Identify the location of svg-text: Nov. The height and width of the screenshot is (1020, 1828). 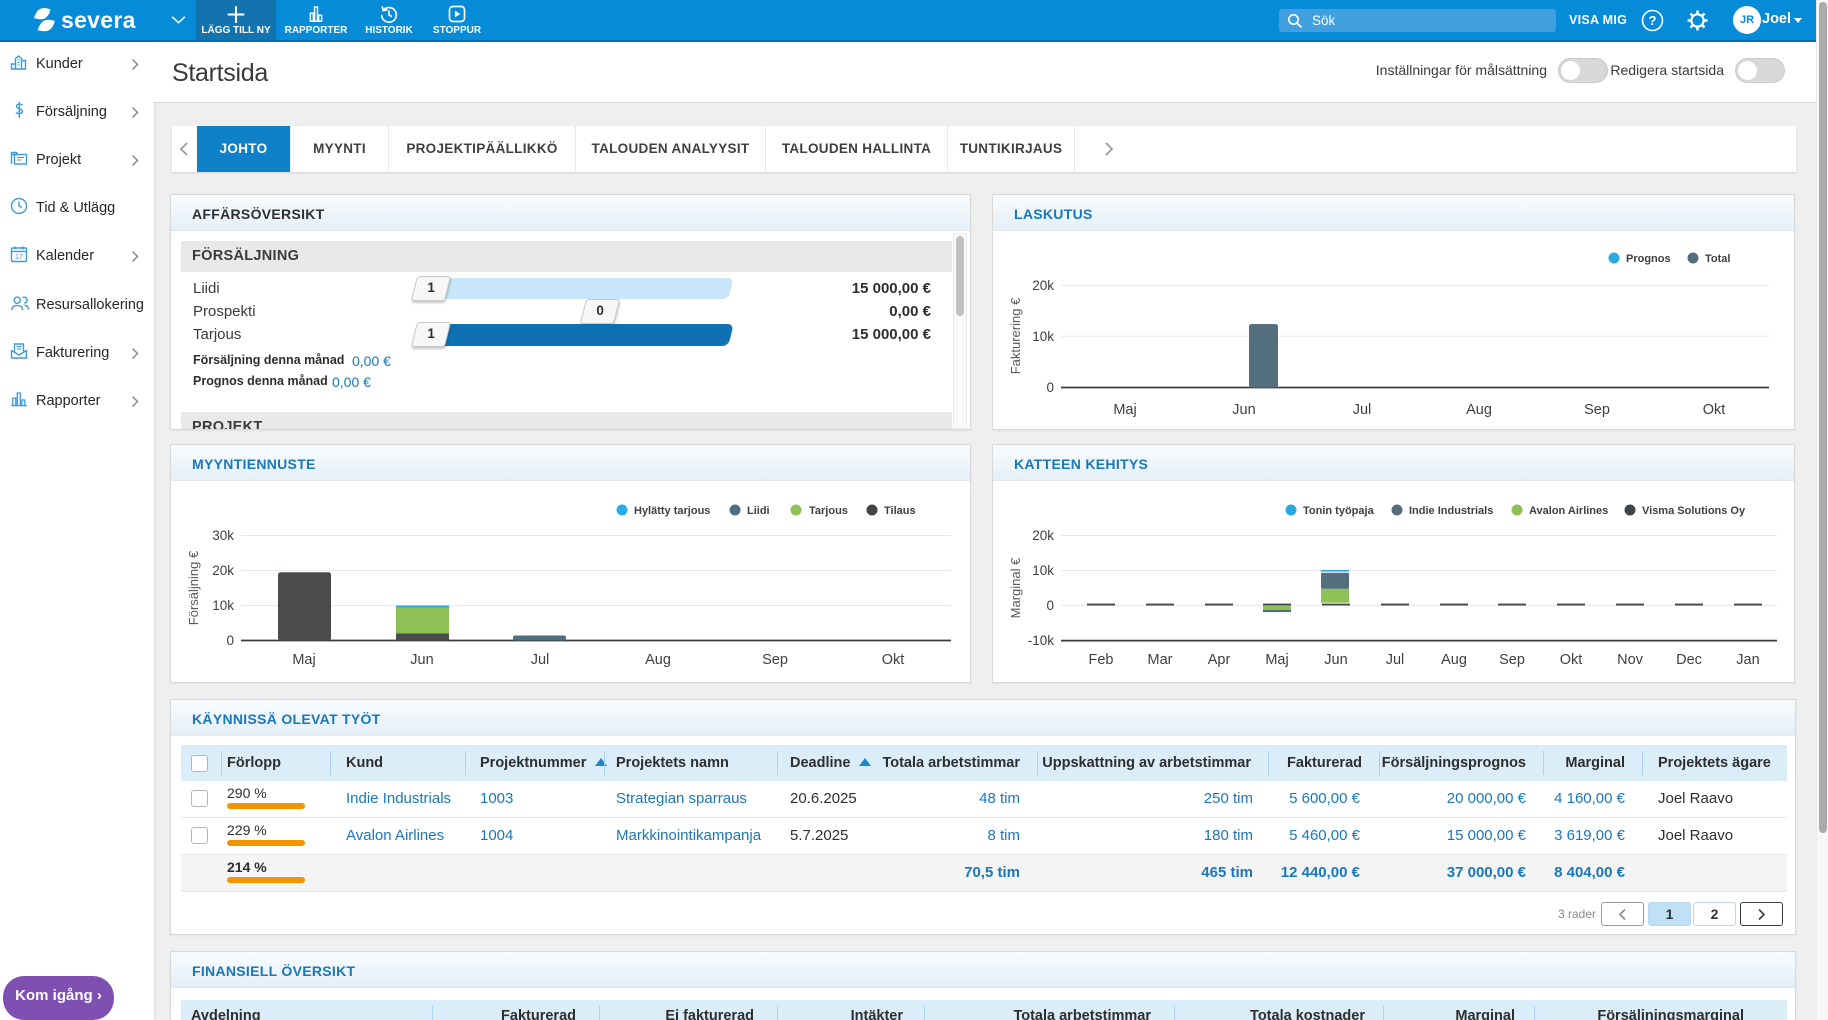
(1630, 660).